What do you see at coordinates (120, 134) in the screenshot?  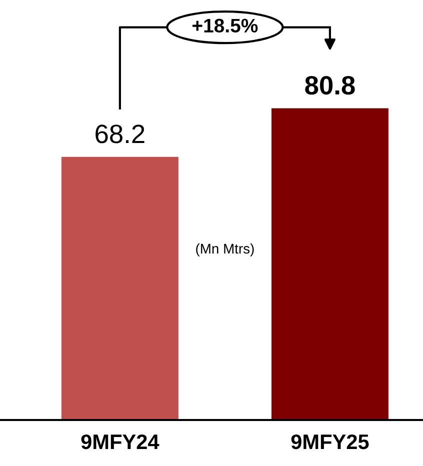 I see `data-label: 68.2` at bounding box center [120, 134].